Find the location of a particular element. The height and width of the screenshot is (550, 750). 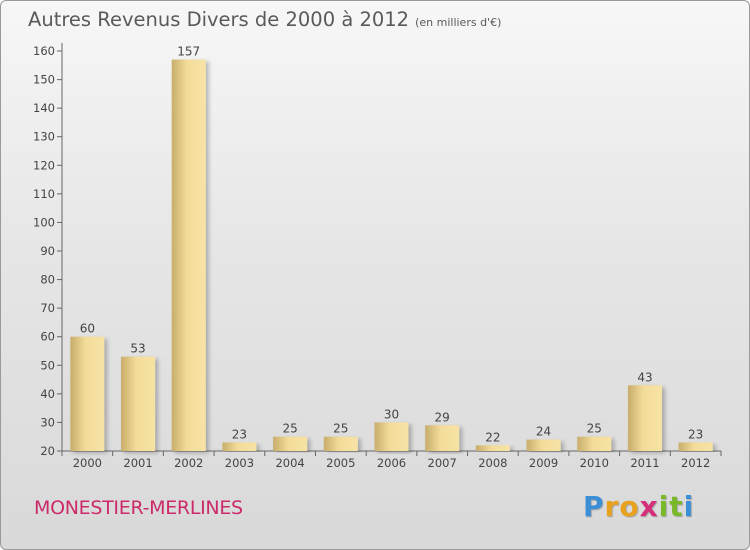

chart-subtitle: (en milliers d'€) is located at coordinates (458, 22).